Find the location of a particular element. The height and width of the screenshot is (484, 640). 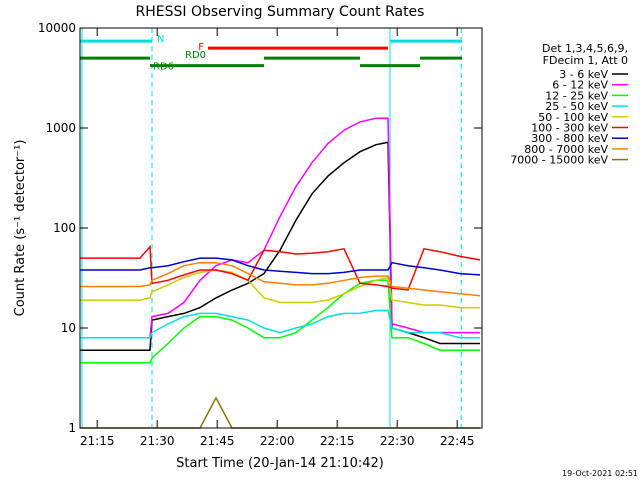

y-axis-label: Count Rate (s⁻¹ detector⁻¹) is located at coordinates (20, 228).